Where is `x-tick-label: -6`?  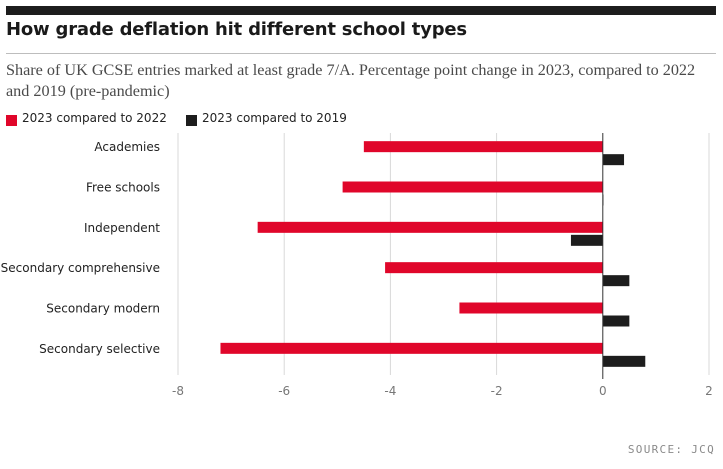
x-tick-label: -6 is located at coordinates (284, 391).